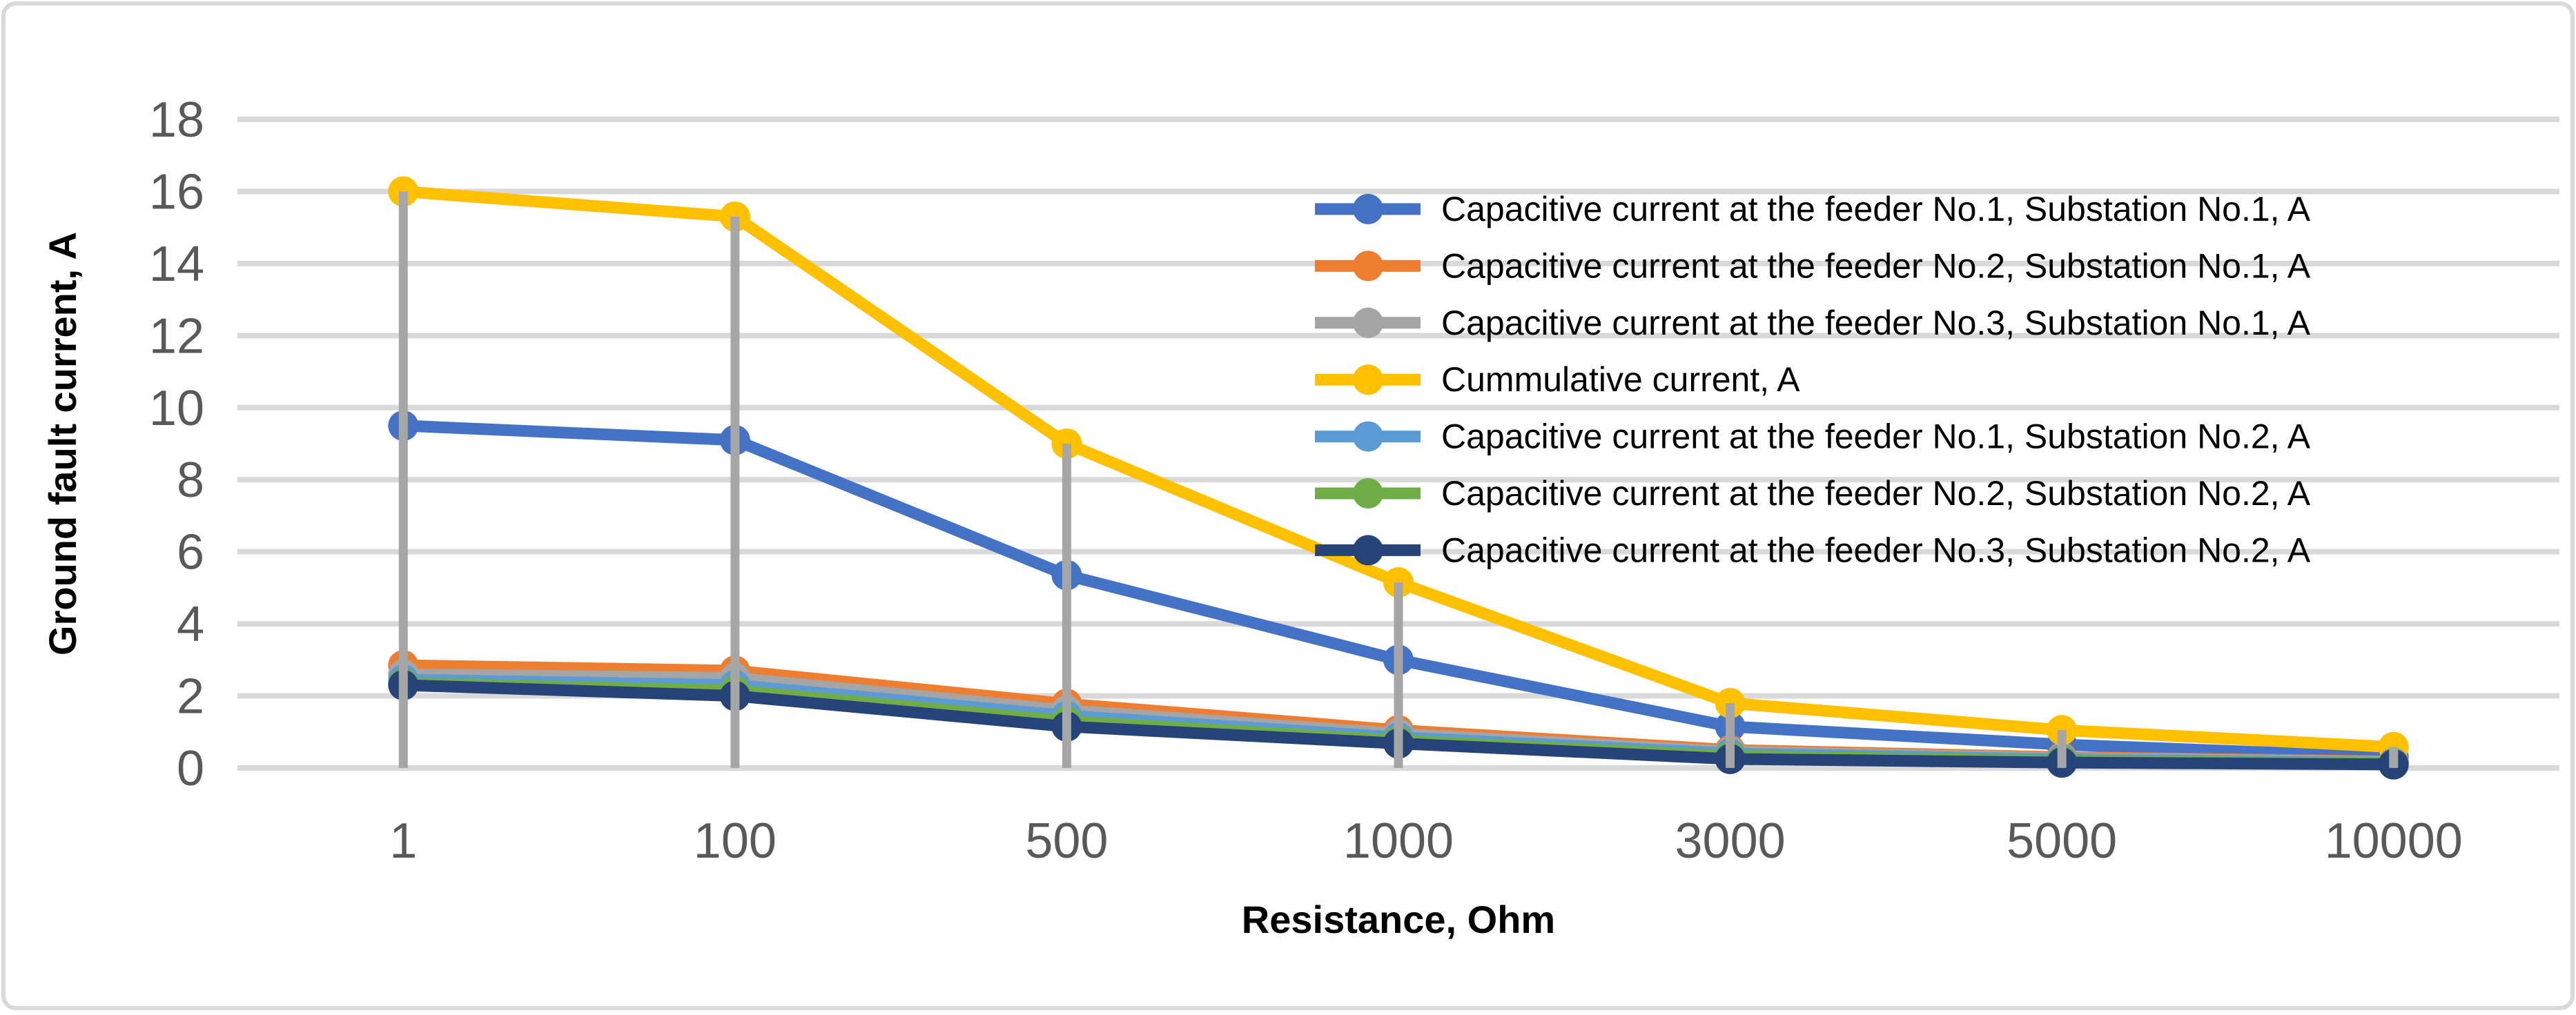 The height and width of the screenshot is (1015, 2576). I want to click on x-tick-label: 500, so click(1066, 842).